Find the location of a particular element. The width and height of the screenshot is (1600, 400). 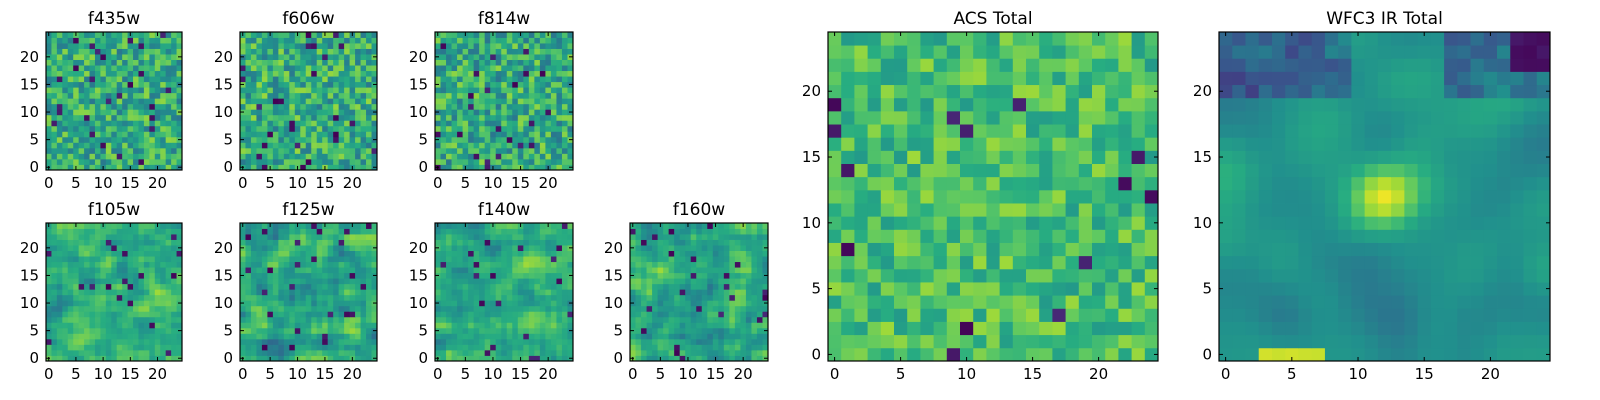

y-tick-label: 15 is located at coordinates (29, 84).